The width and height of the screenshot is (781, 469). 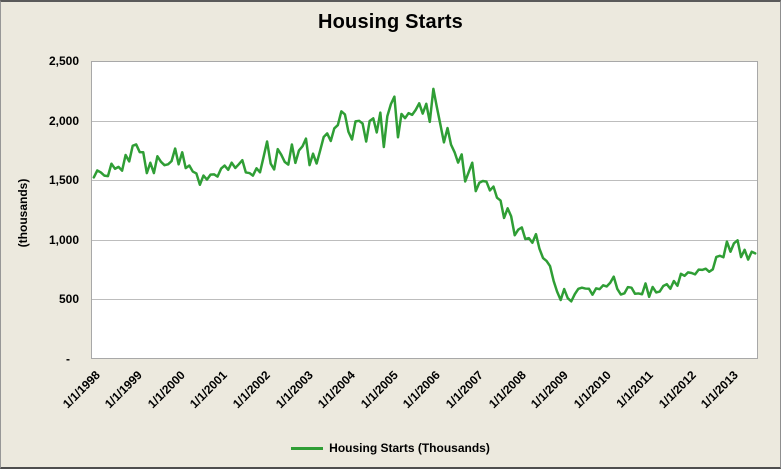 I want to click on x-tick-label: 1/1/2010, so click(x=592, y=389).